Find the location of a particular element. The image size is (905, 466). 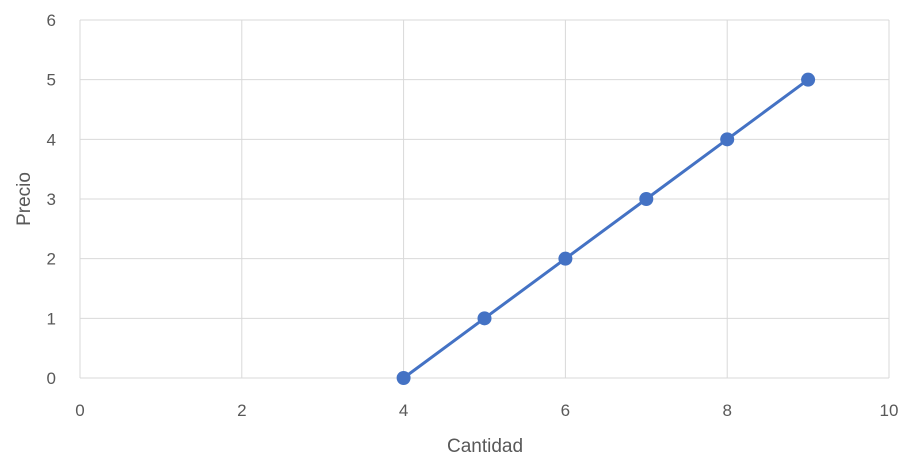

x-tick-label: 6 is located at coordinates (565, 410).